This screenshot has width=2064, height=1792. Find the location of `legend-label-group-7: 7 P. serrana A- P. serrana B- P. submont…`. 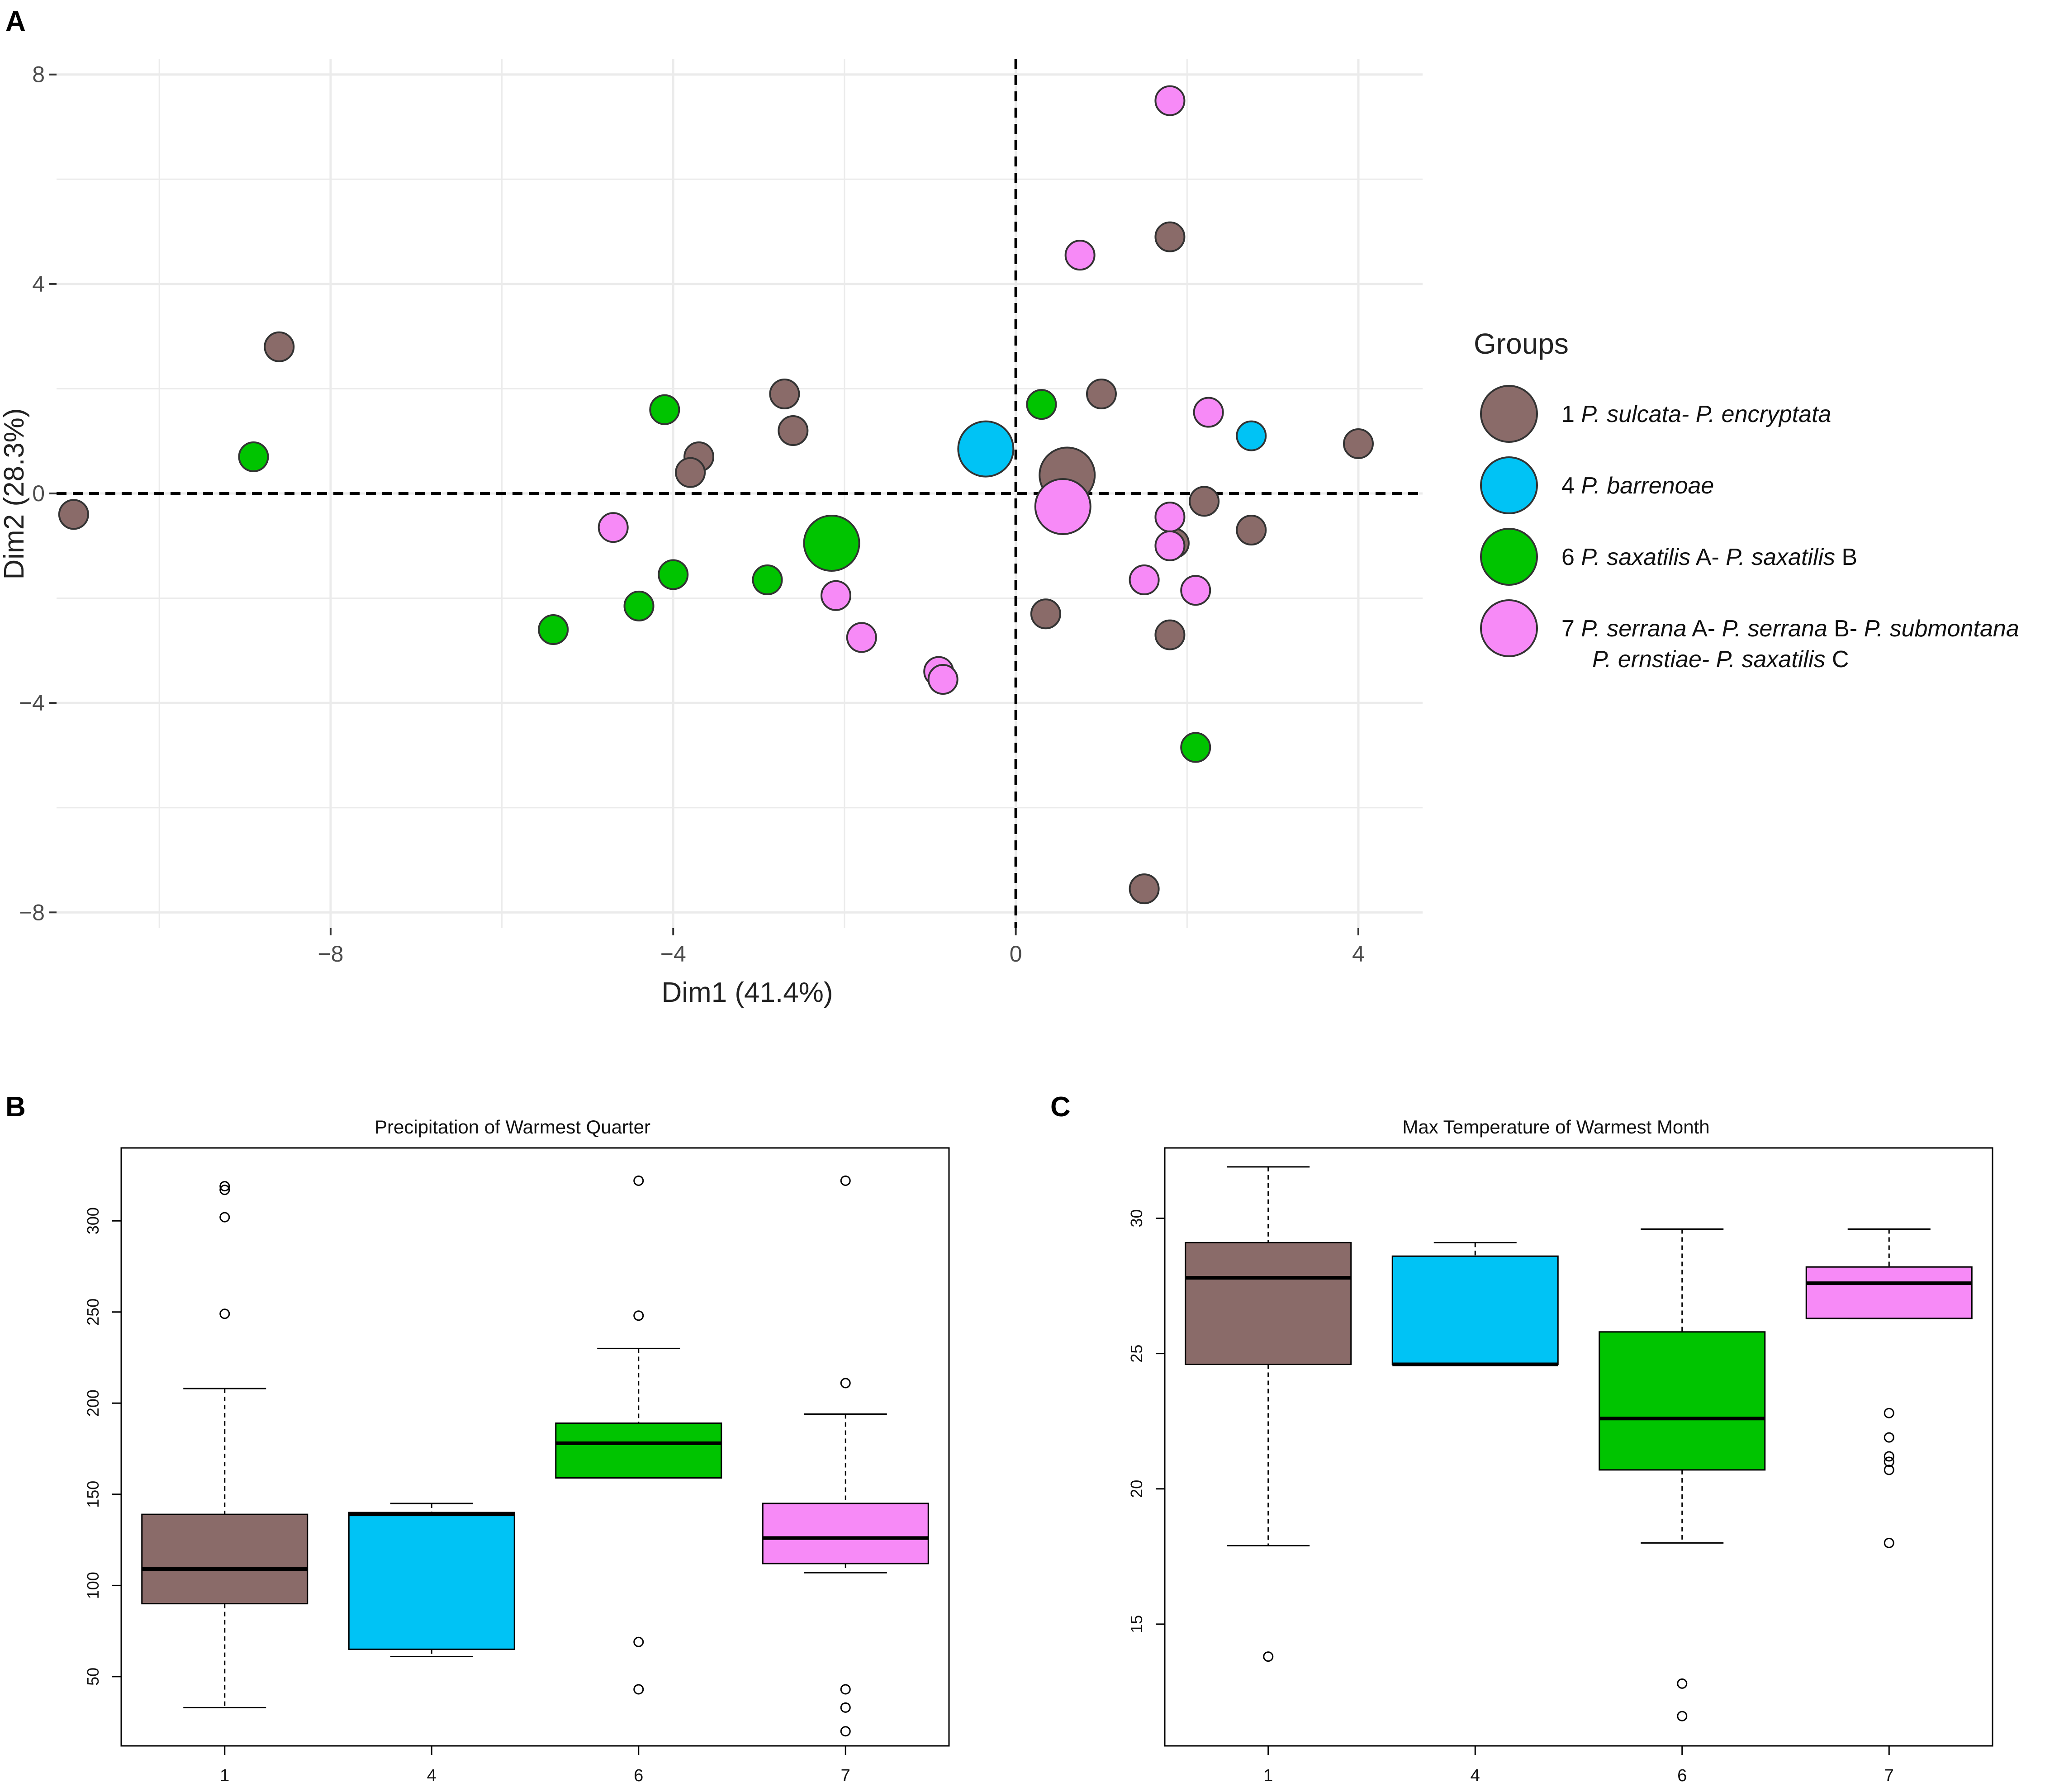

legend-label-group-7: 7 P. serrana A- P. serrana B- P. submont… is located at coordinates (1790, 629).